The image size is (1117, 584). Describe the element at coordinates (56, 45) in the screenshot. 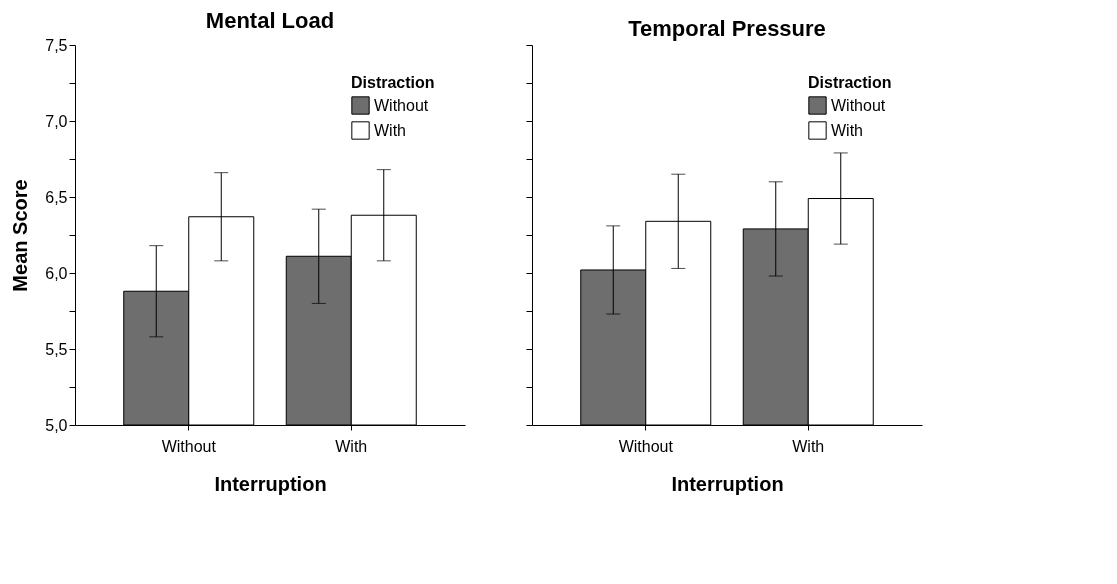

I see `y-tick-label: 7,5` at that location.